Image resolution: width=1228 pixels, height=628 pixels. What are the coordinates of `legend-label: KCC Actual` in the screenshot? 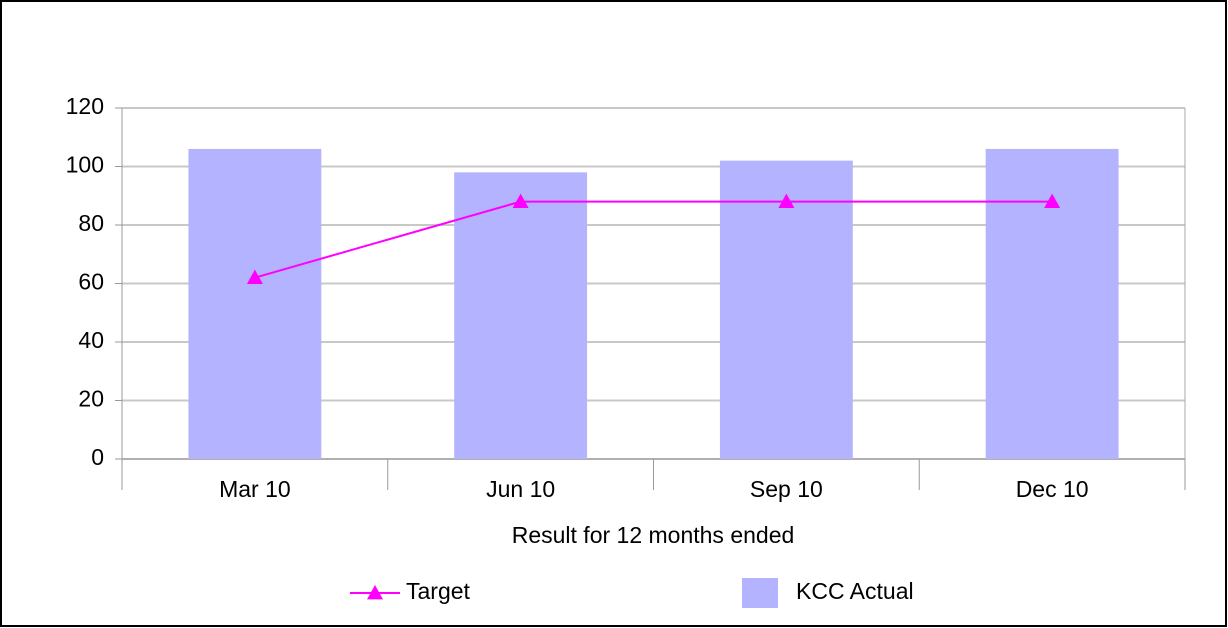 It's located at (855, 591).